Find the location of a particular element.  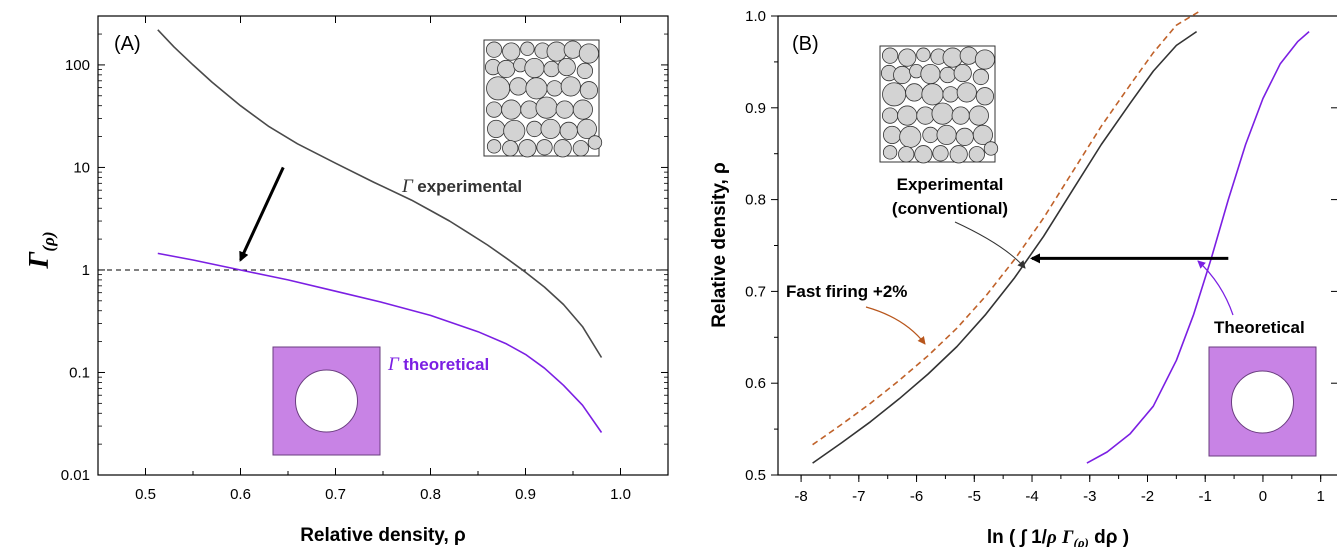

x-axis-title-a: Relative density, ρ is located at coordinates (383, 535).